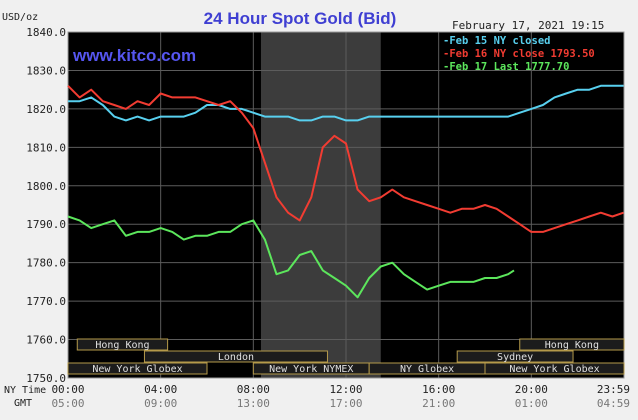 This screenshot has height=420, width=638. What do you see at coordinates (300, 18) in the screenshot?
I see `chart-title: 24 Hour Spot Gold (Bid)` at bounding box center [300, 18].